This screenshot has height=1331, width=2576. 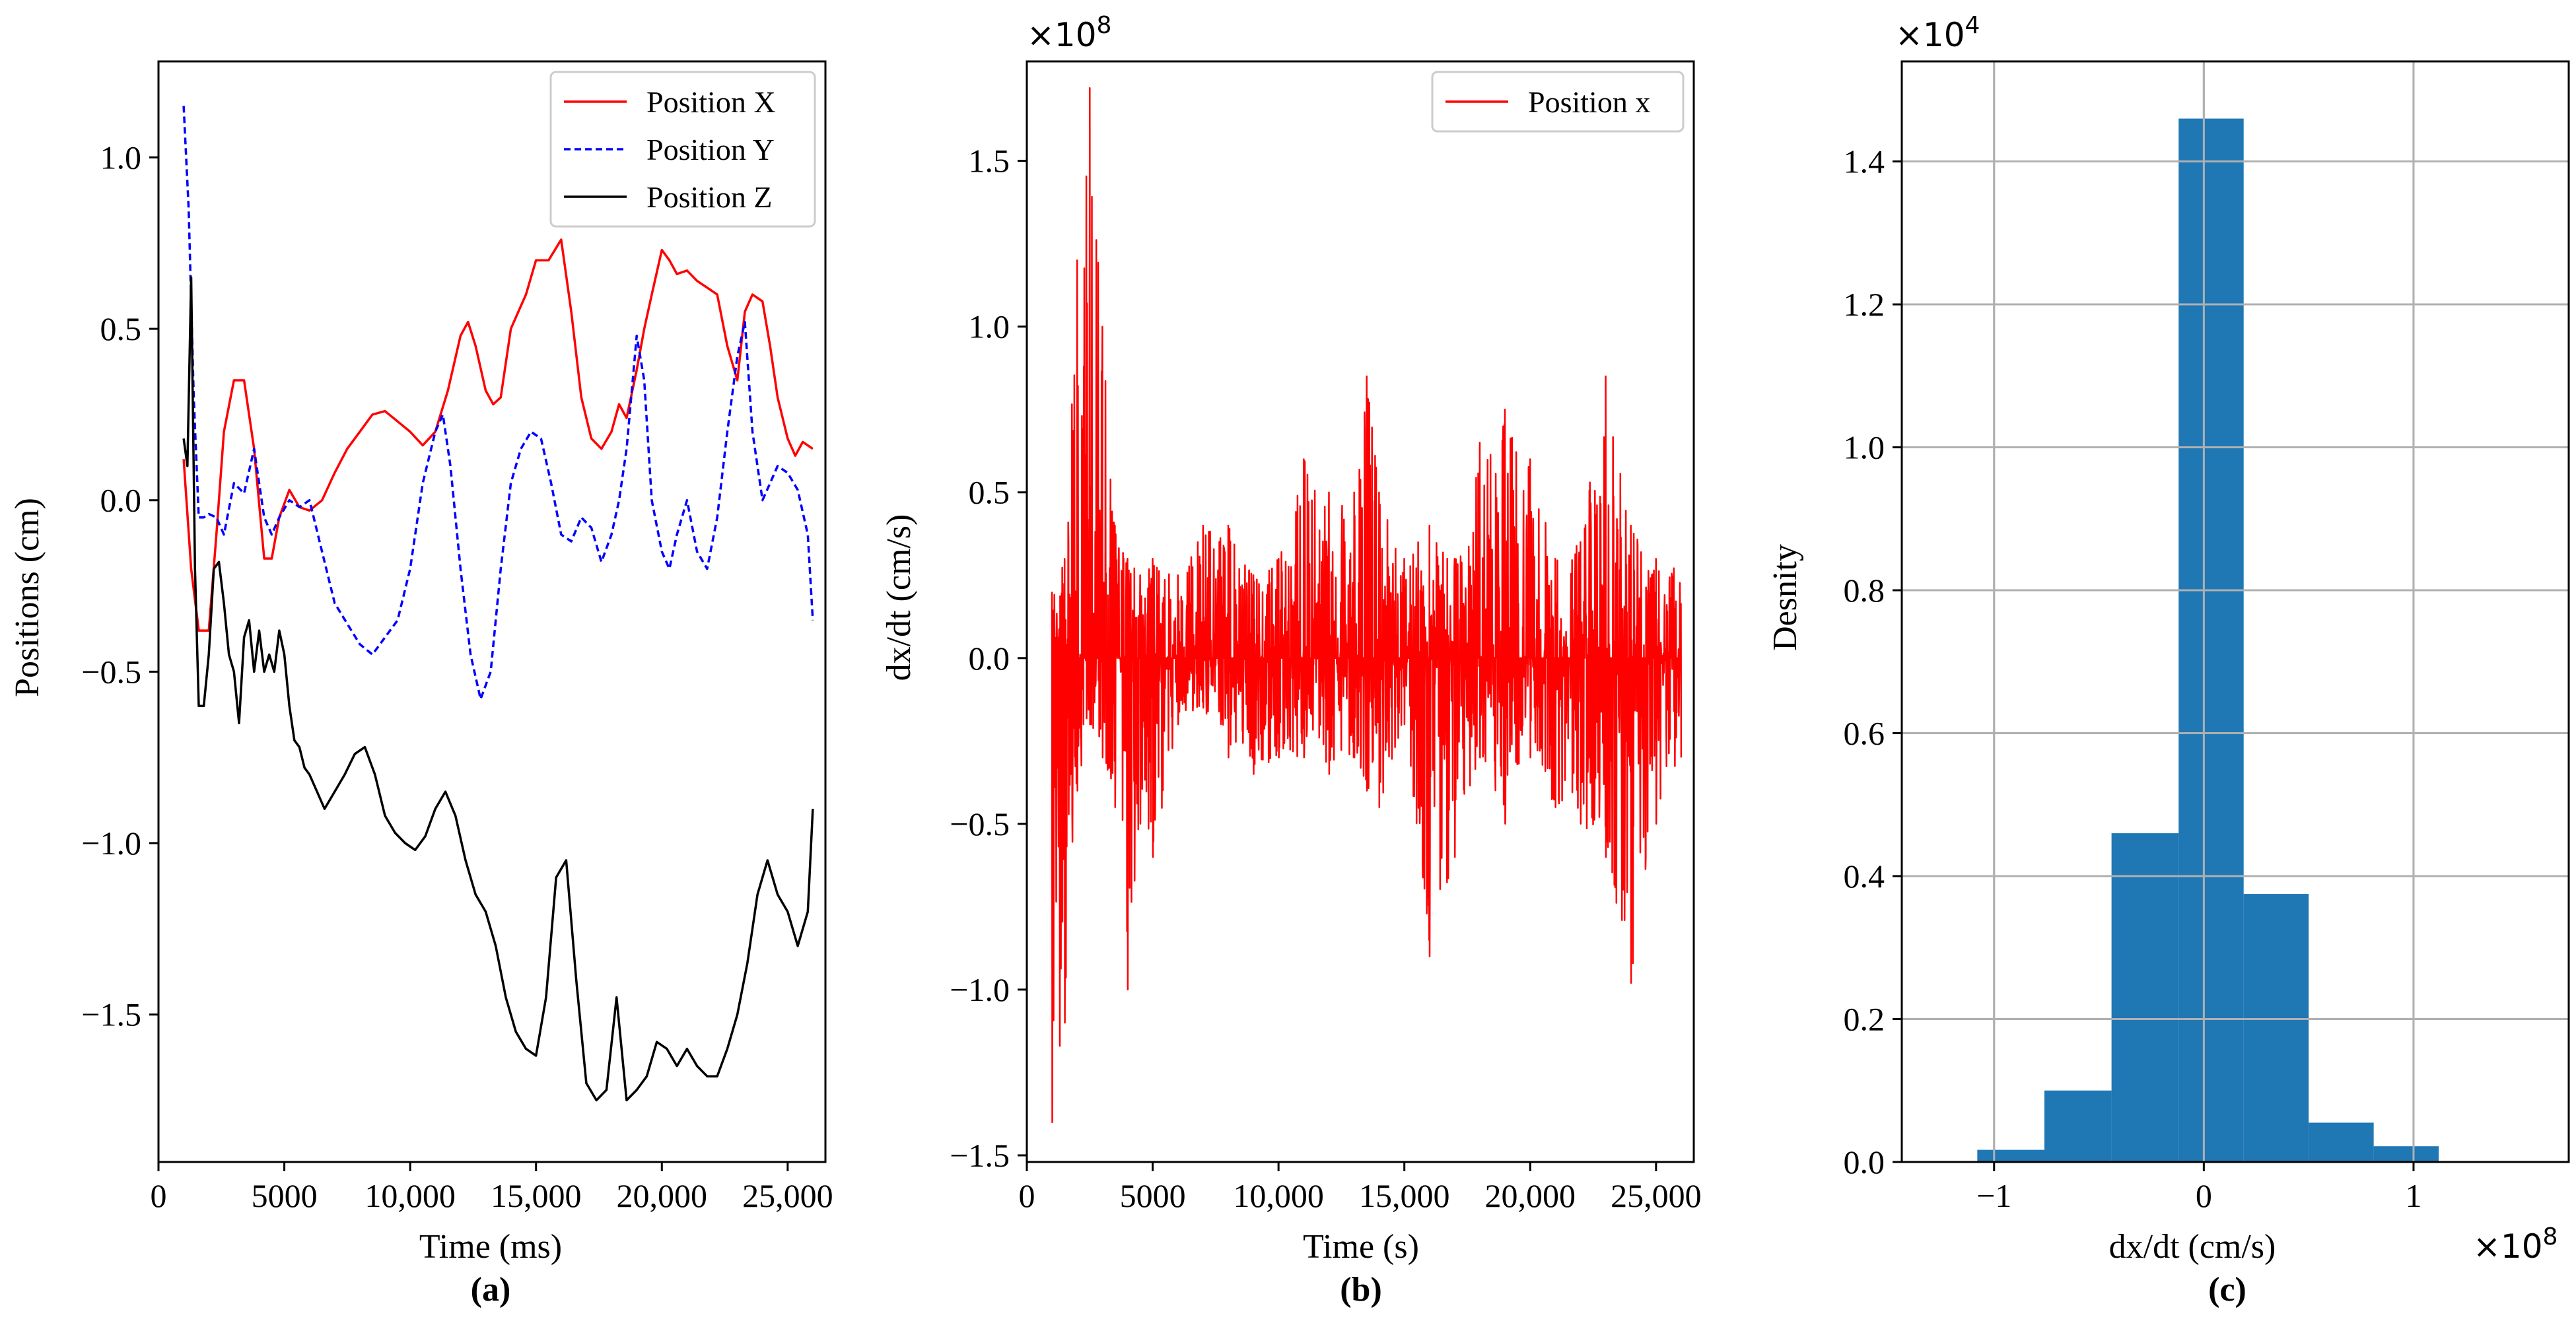 What do you see at coordinates (710, 149) in the screenshot?
I see `legend-label-1: Position Y` at bounding box center [710, 149].